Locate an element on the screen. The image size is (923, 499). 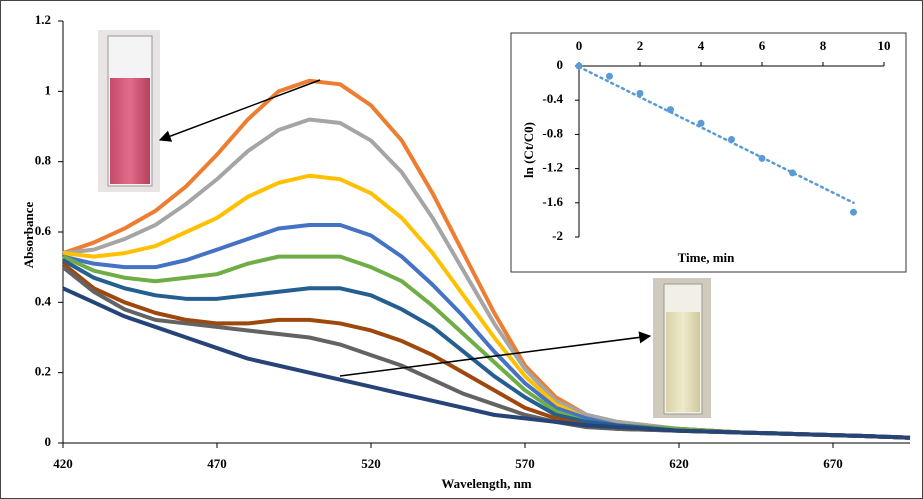
x-tick-label: 570 is located at coordinates (525, 463).